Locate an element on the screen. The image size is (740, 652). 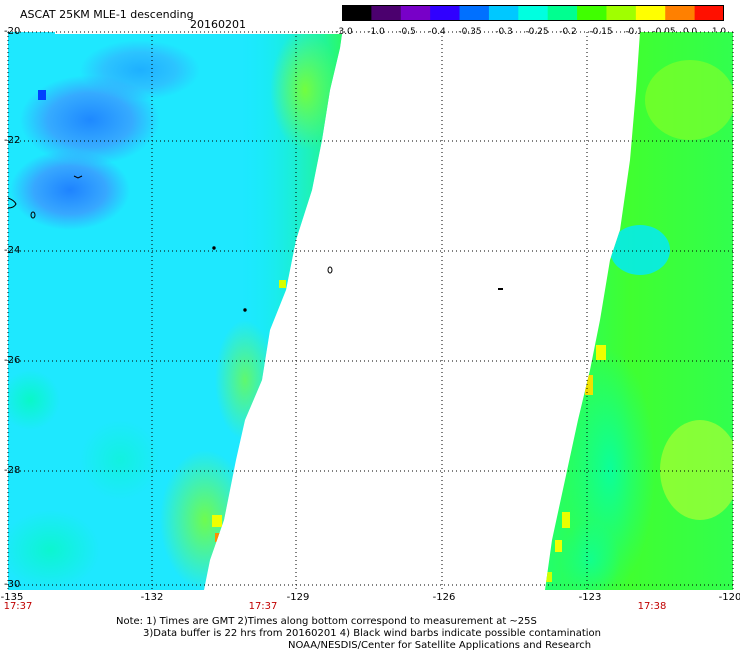
lon-label: -123 is located at coordinates (590, 597).